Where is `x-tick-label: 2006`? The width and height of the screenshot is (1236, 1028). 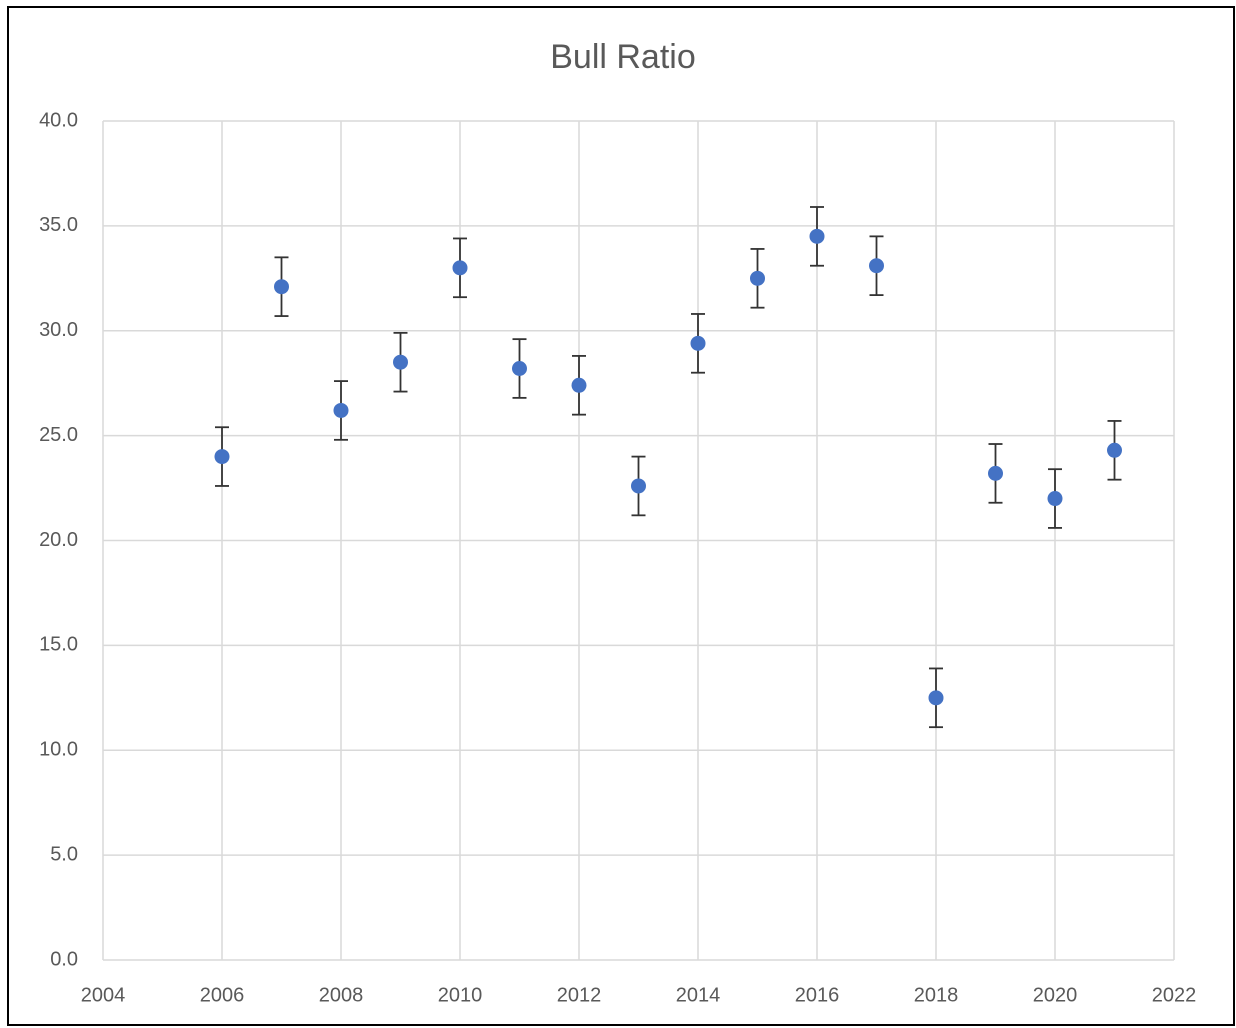
x-tick-label: 2006 is located at coordinates (222, 995).